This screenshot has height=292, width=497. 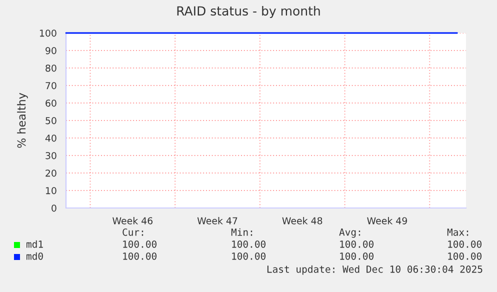 What do you see at coordinates (133, 232) in the screenshot?
I see `text: Cur:` at bounding box center [133, 232].